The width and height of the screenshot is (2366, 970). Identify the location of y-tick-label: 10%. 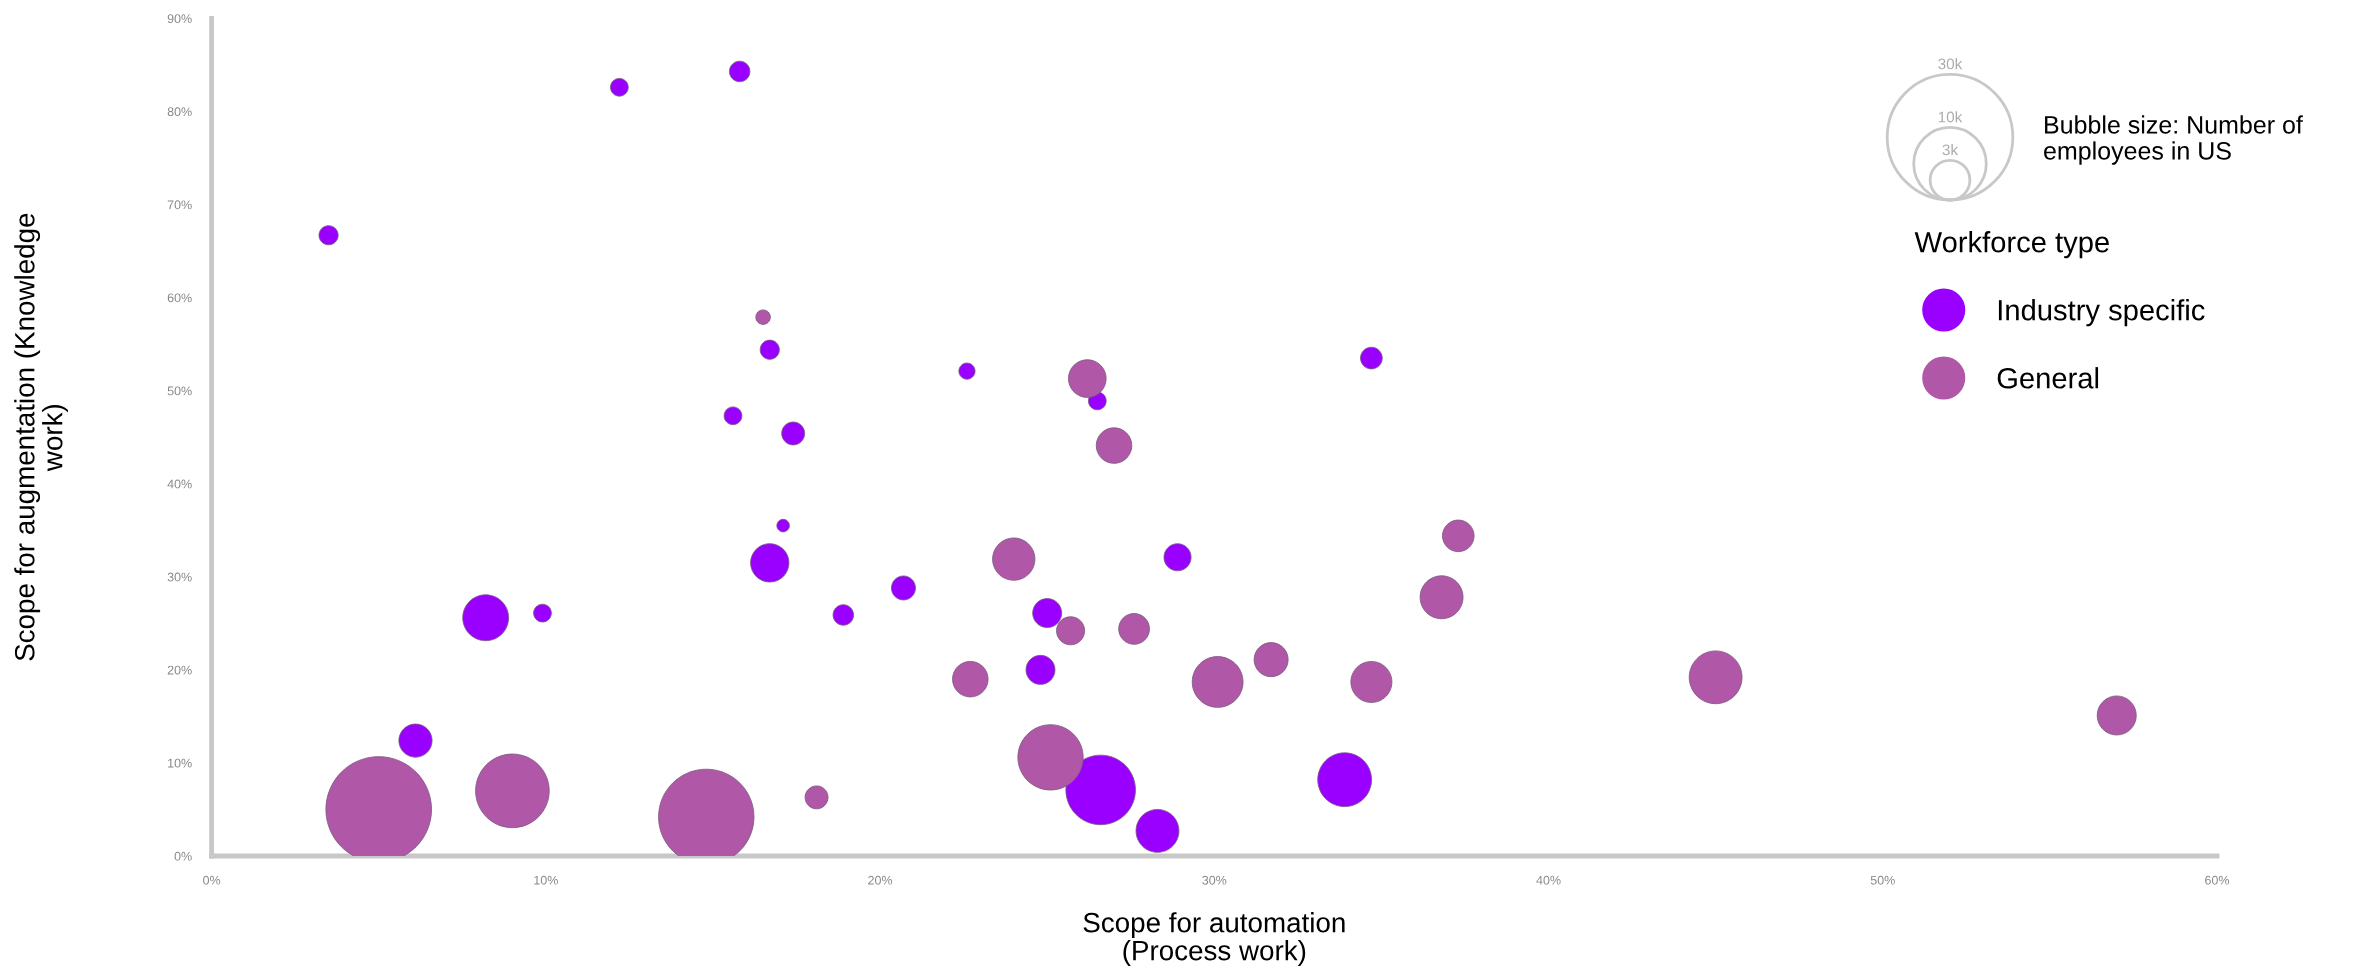
(180, 763).